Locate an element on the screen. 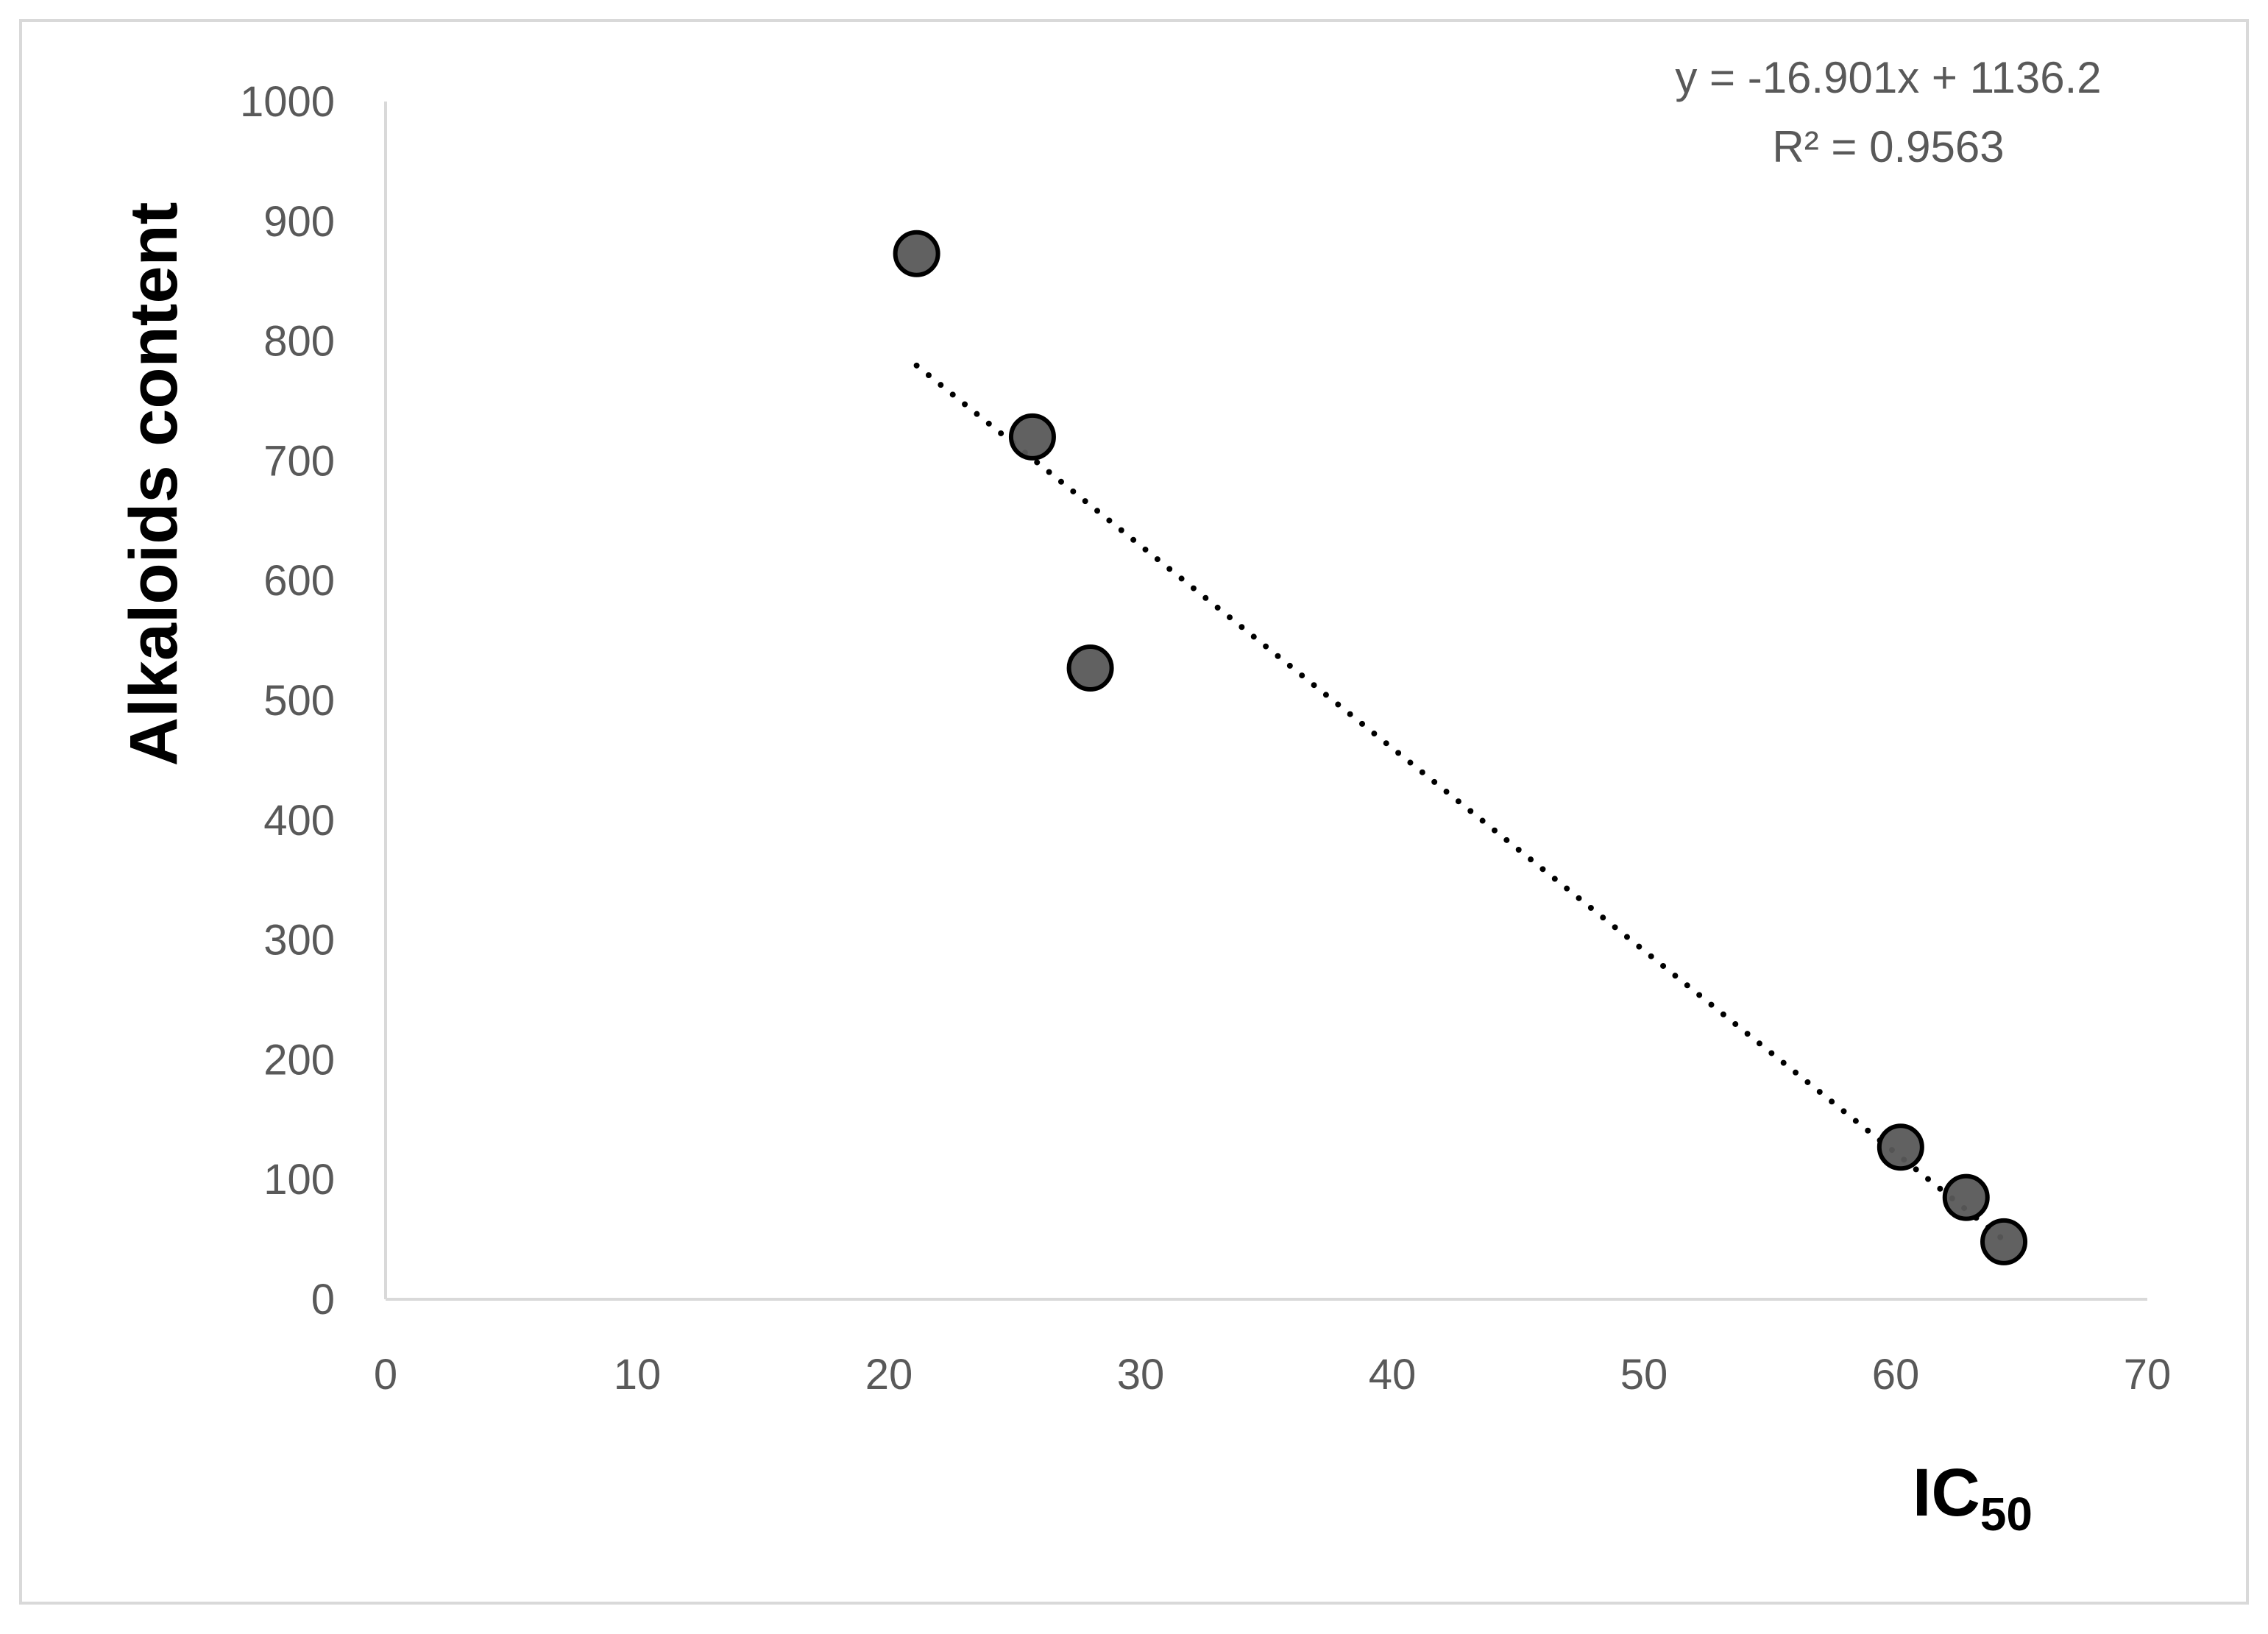  y-axis-title: Alkaloids content is located at coordinates (153, 484).